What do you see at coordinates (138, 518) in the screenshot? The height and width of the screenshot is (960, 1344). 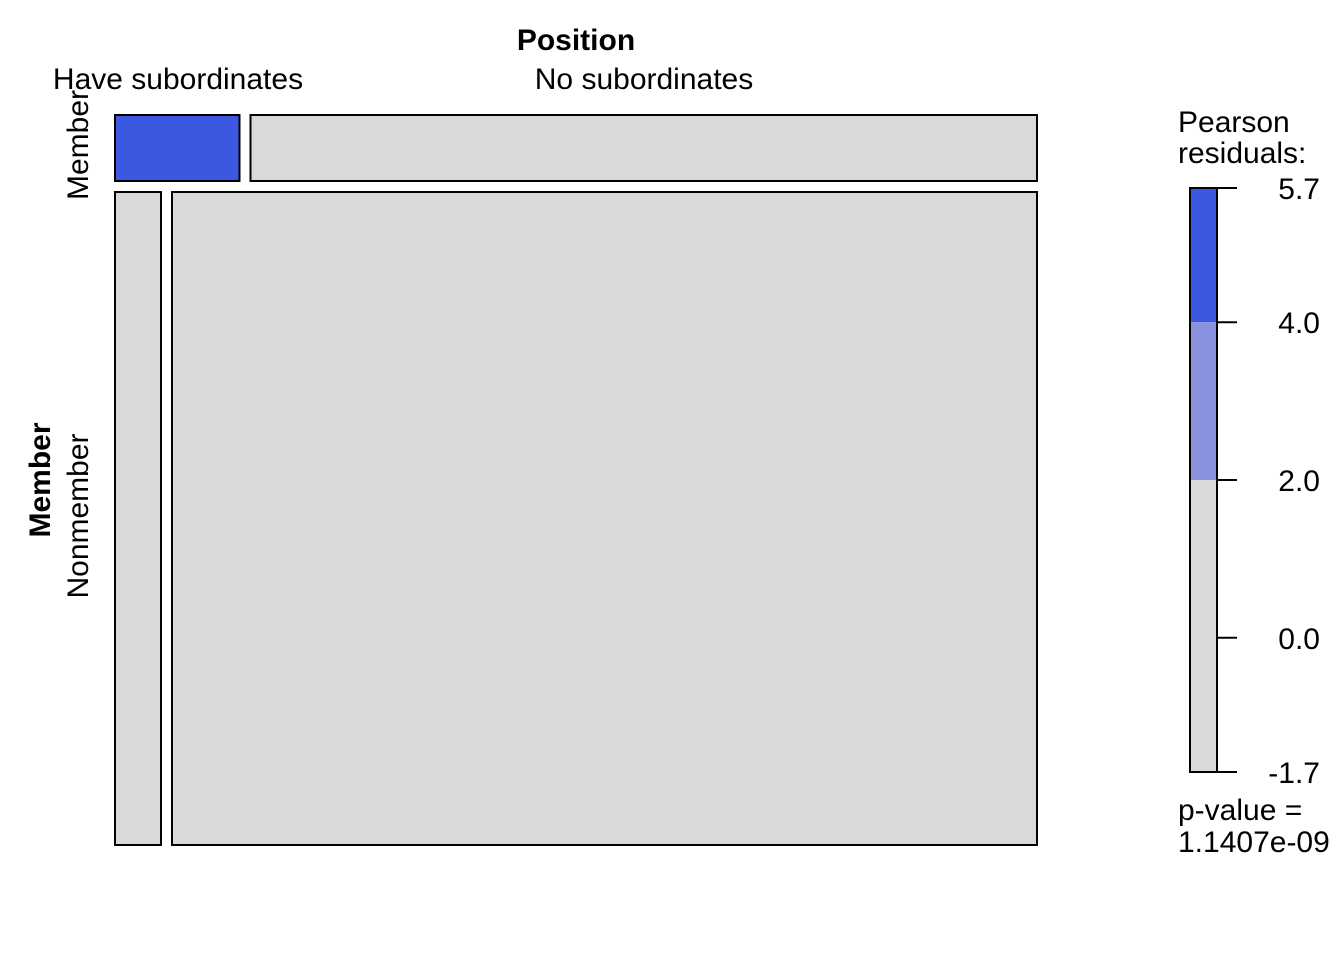 I see `mosaic-tile-nonmember-have-subordinates` at bounding box center [138, 518].